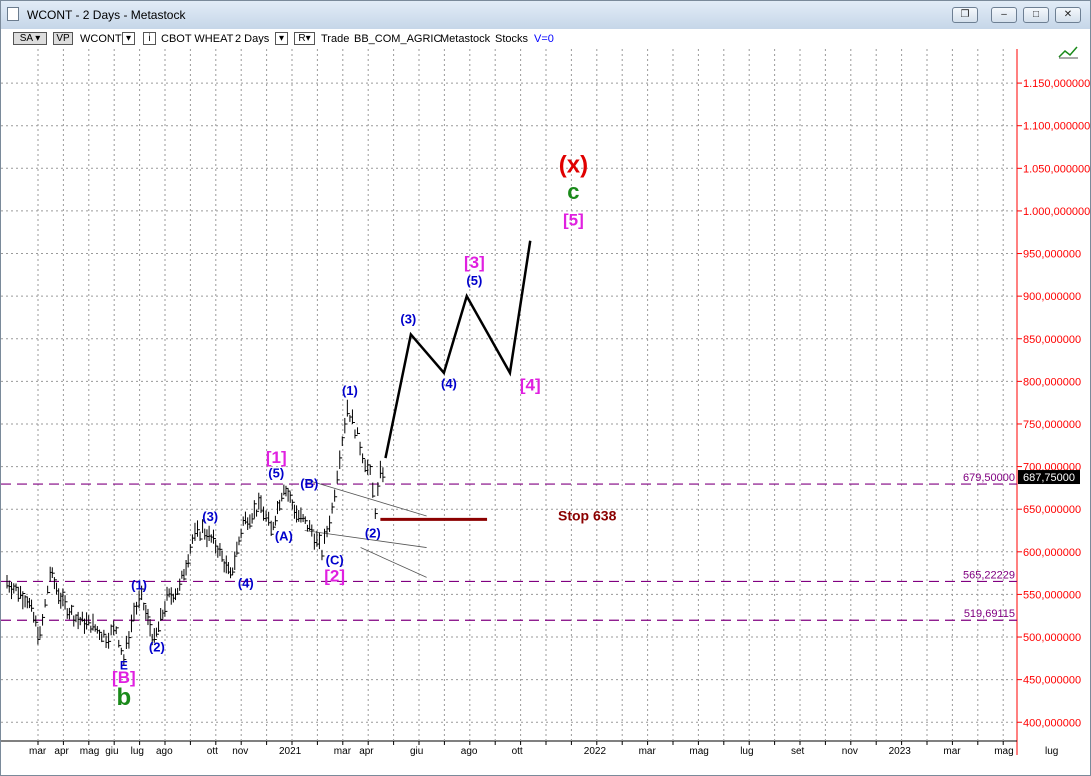 The height and width of the screenshot is (776, 1091). I want to click on horizontal-level-label: 565,22229, so click(989, 575).